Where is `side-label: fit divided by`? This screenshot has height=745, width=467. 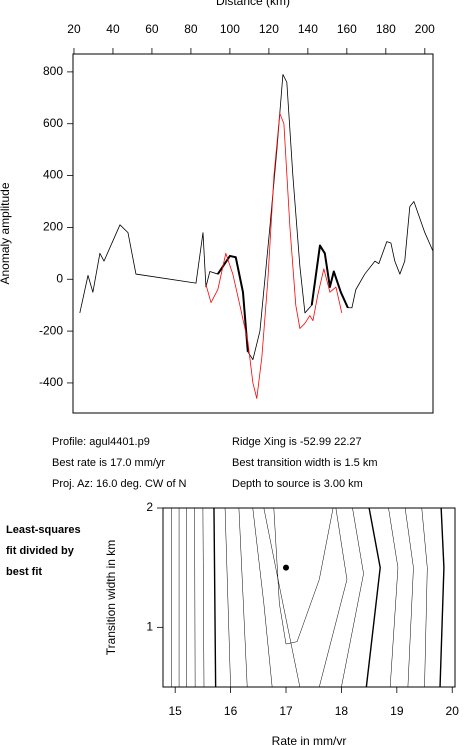 side-label: fit divided by is located at coordinates (40, 551).